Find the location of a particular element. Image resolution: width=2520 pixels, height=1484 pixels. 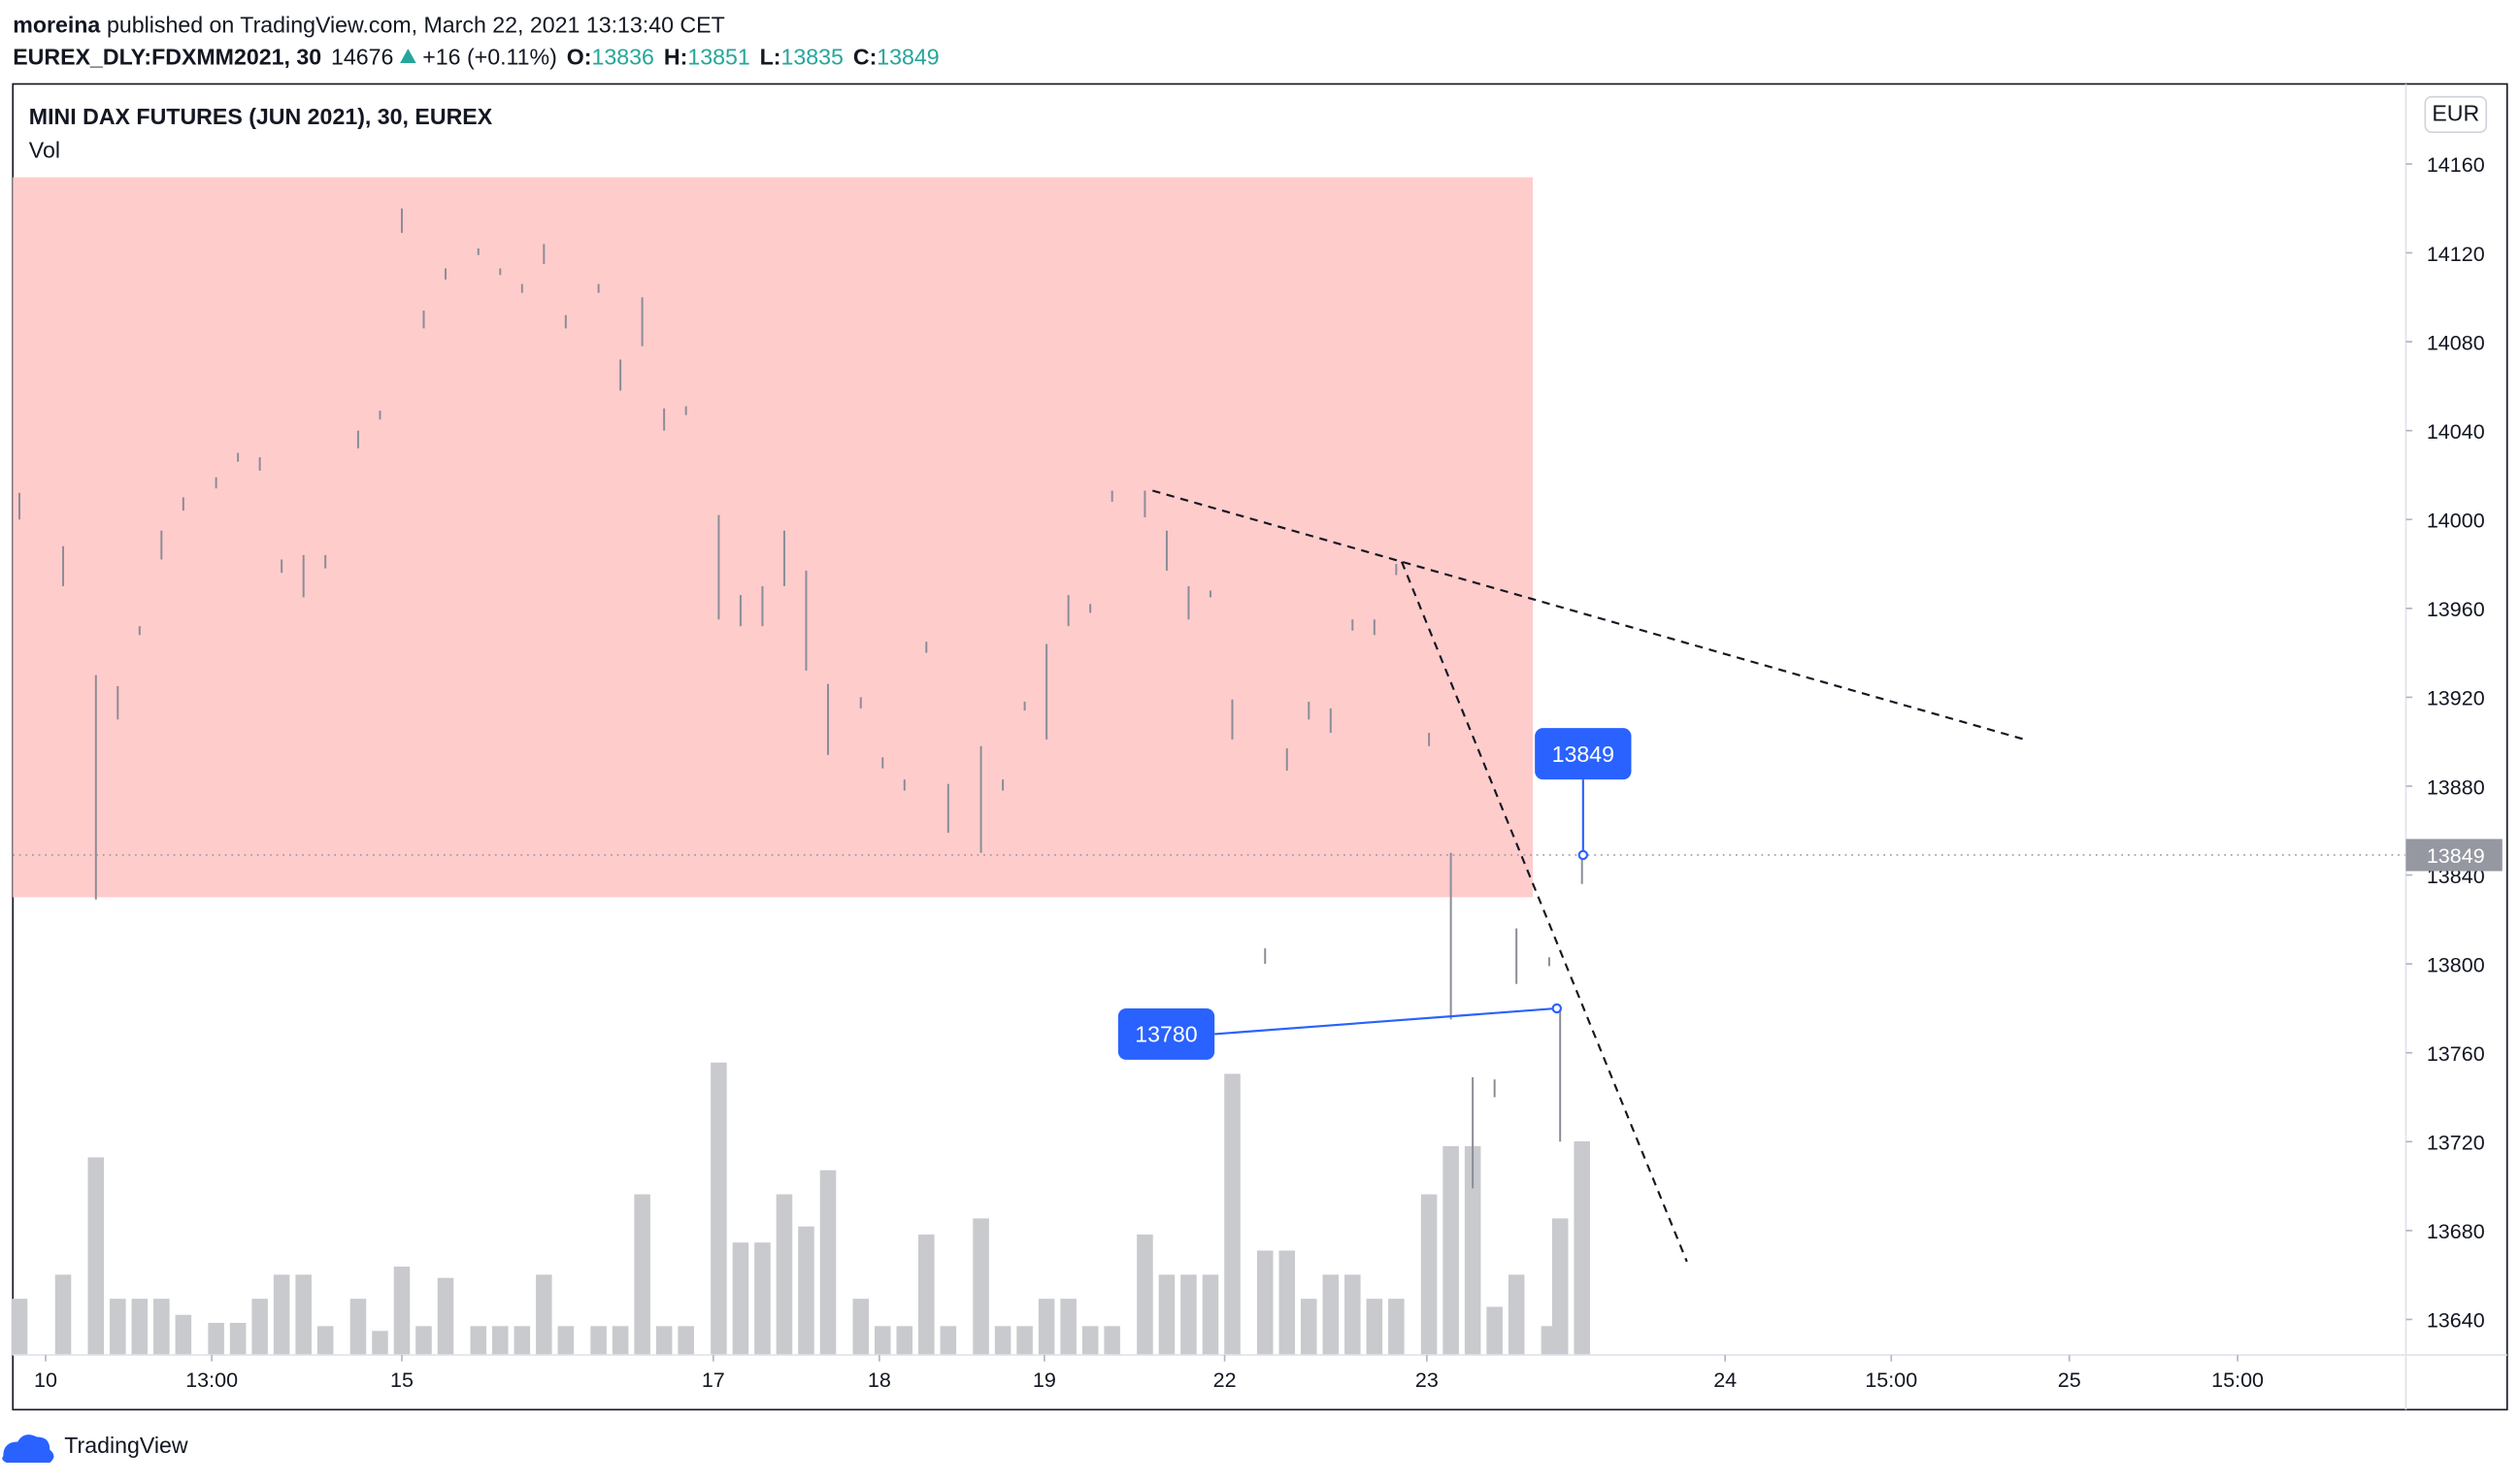

change: +16 (+0.11%) is located at coordinates (489, 57).